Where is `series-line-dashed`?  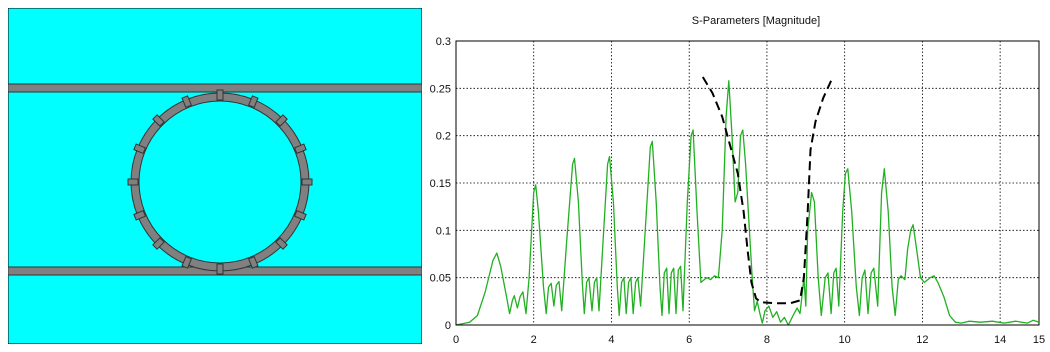 series-line-dashed is located at coordinates (767, 190).